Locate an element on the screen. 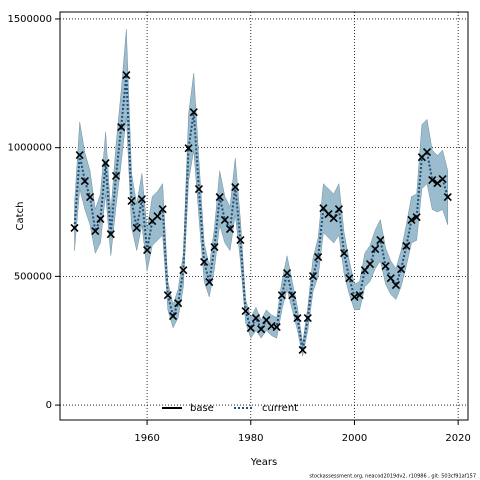  y-tick-label: 1000000 is located at coordinates (29, 148).